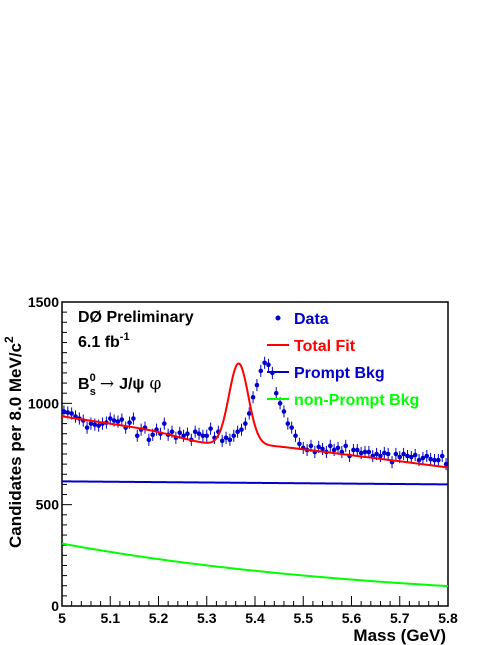 The image size is (498, 645). I want to click on legend-prompt-bkg-label: Prompt Bkg, so click(339, 373).